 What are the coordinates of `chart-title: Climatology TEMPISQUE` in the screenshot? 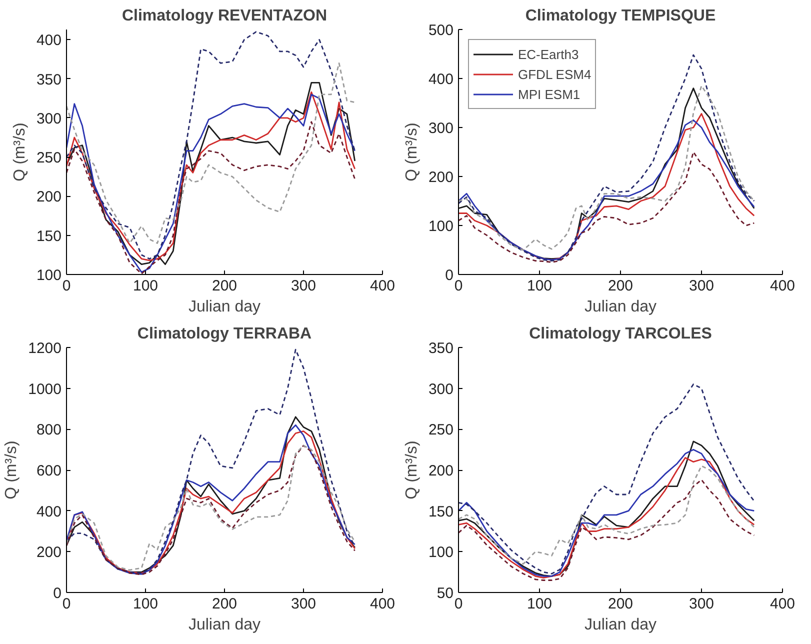 It's located at (620, 16).